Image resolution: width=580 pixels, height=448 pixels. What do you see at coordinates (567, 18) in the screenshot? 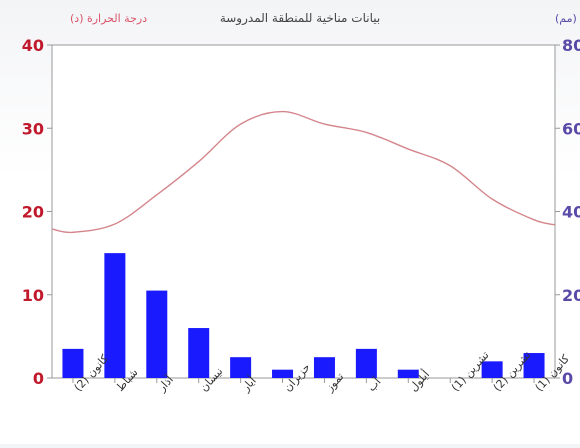
I see `right-axis-title: كمية الهطل (مم)` at bounding box center [567, 18].